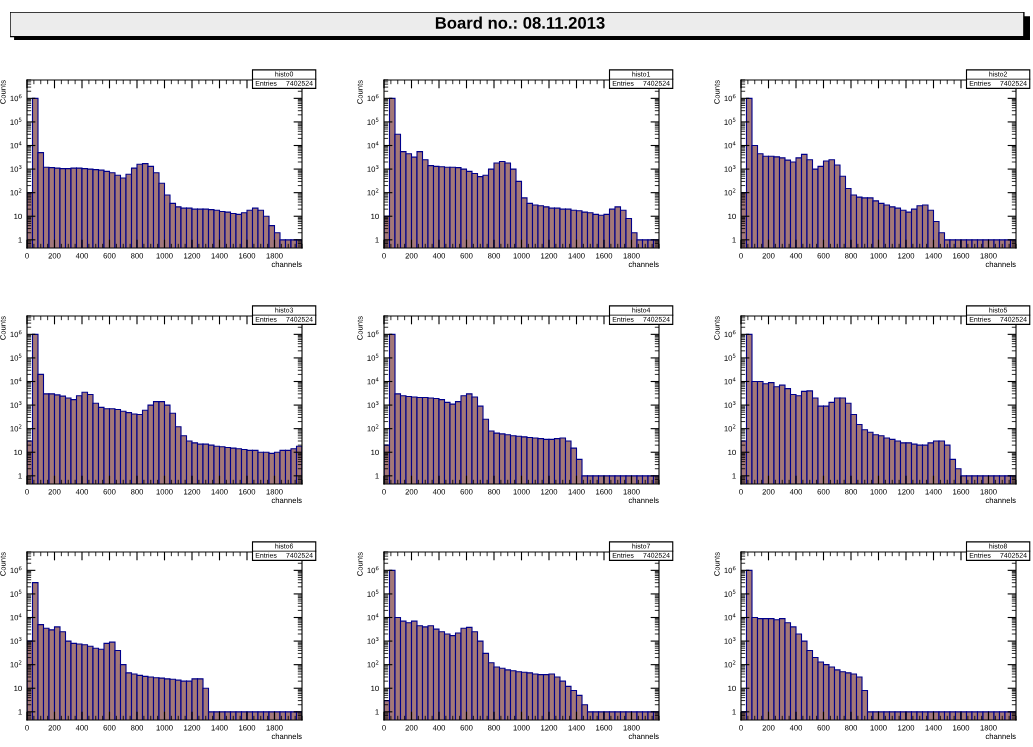 This screenshot has height=747, width=1033. What do you see at coordinates (520, 22) in the screenshot?
I see `text: Board no.: 08.11.2013` at bounding box center [520, 22].